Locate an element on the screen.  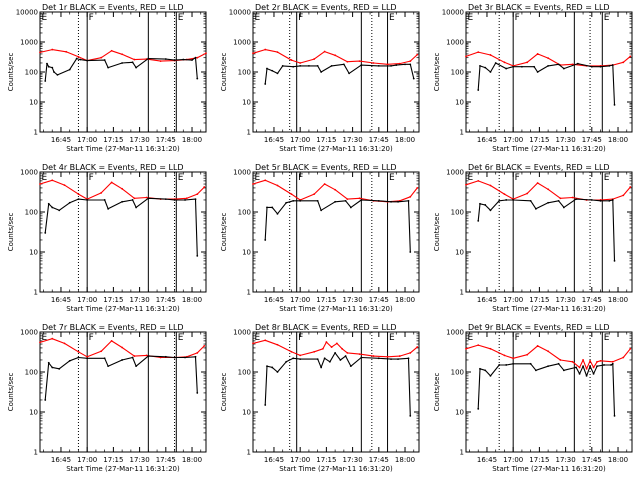
lld-series-line is located at coordinates (335, 348).